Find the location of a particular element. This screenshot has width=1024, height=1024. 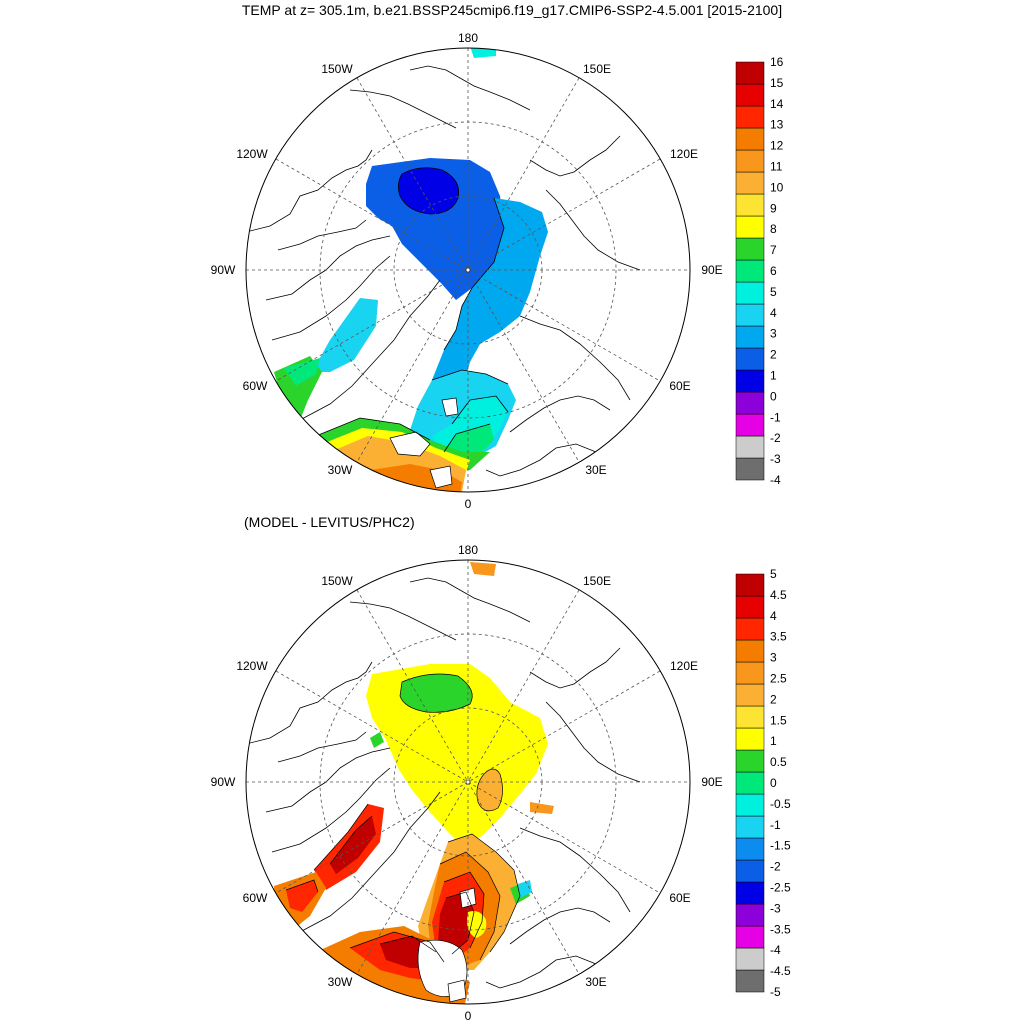

bering-strait-2p5 is located at coordinates (483, 569).